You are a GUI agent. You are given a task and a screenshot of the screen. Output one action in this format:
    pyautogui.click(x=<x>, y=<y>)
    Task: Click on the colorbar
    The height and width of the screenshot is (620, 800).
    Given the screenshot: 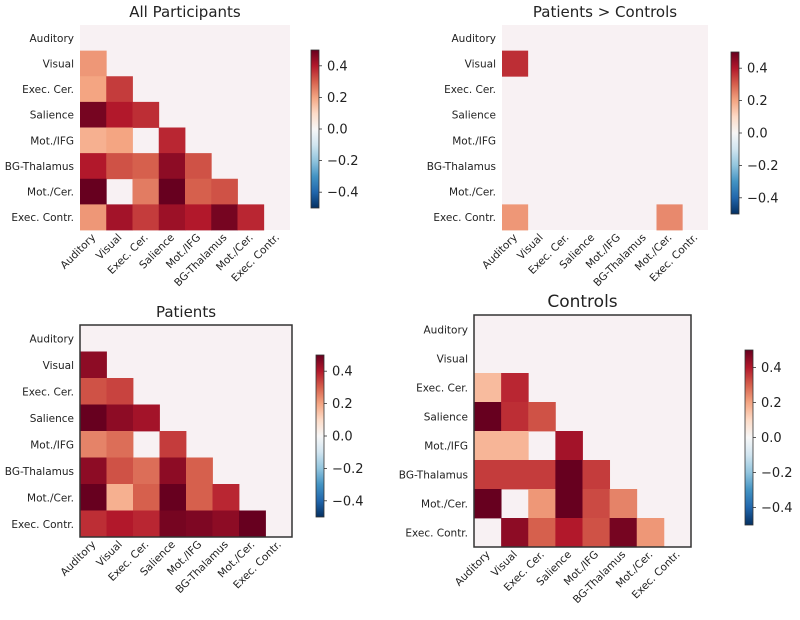 What is the action you would take?
    pyautogui.click(x=320, y=436)
    